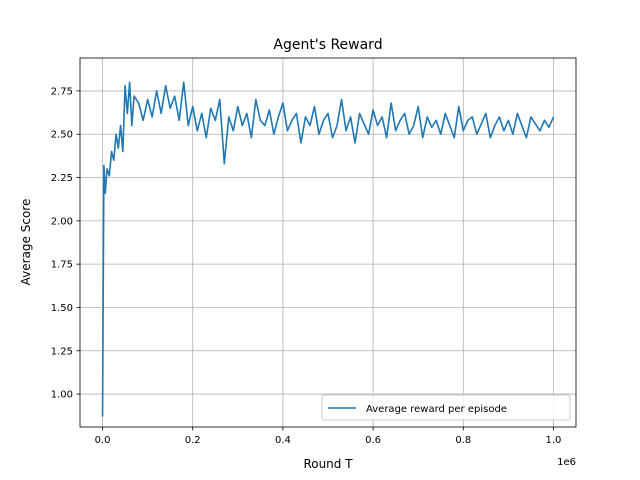 This screenshot has height=480, width=640. Describe the element at coordinates (373, 440) in the screenshot. I see `x-tick-label: 0.6` at that location.